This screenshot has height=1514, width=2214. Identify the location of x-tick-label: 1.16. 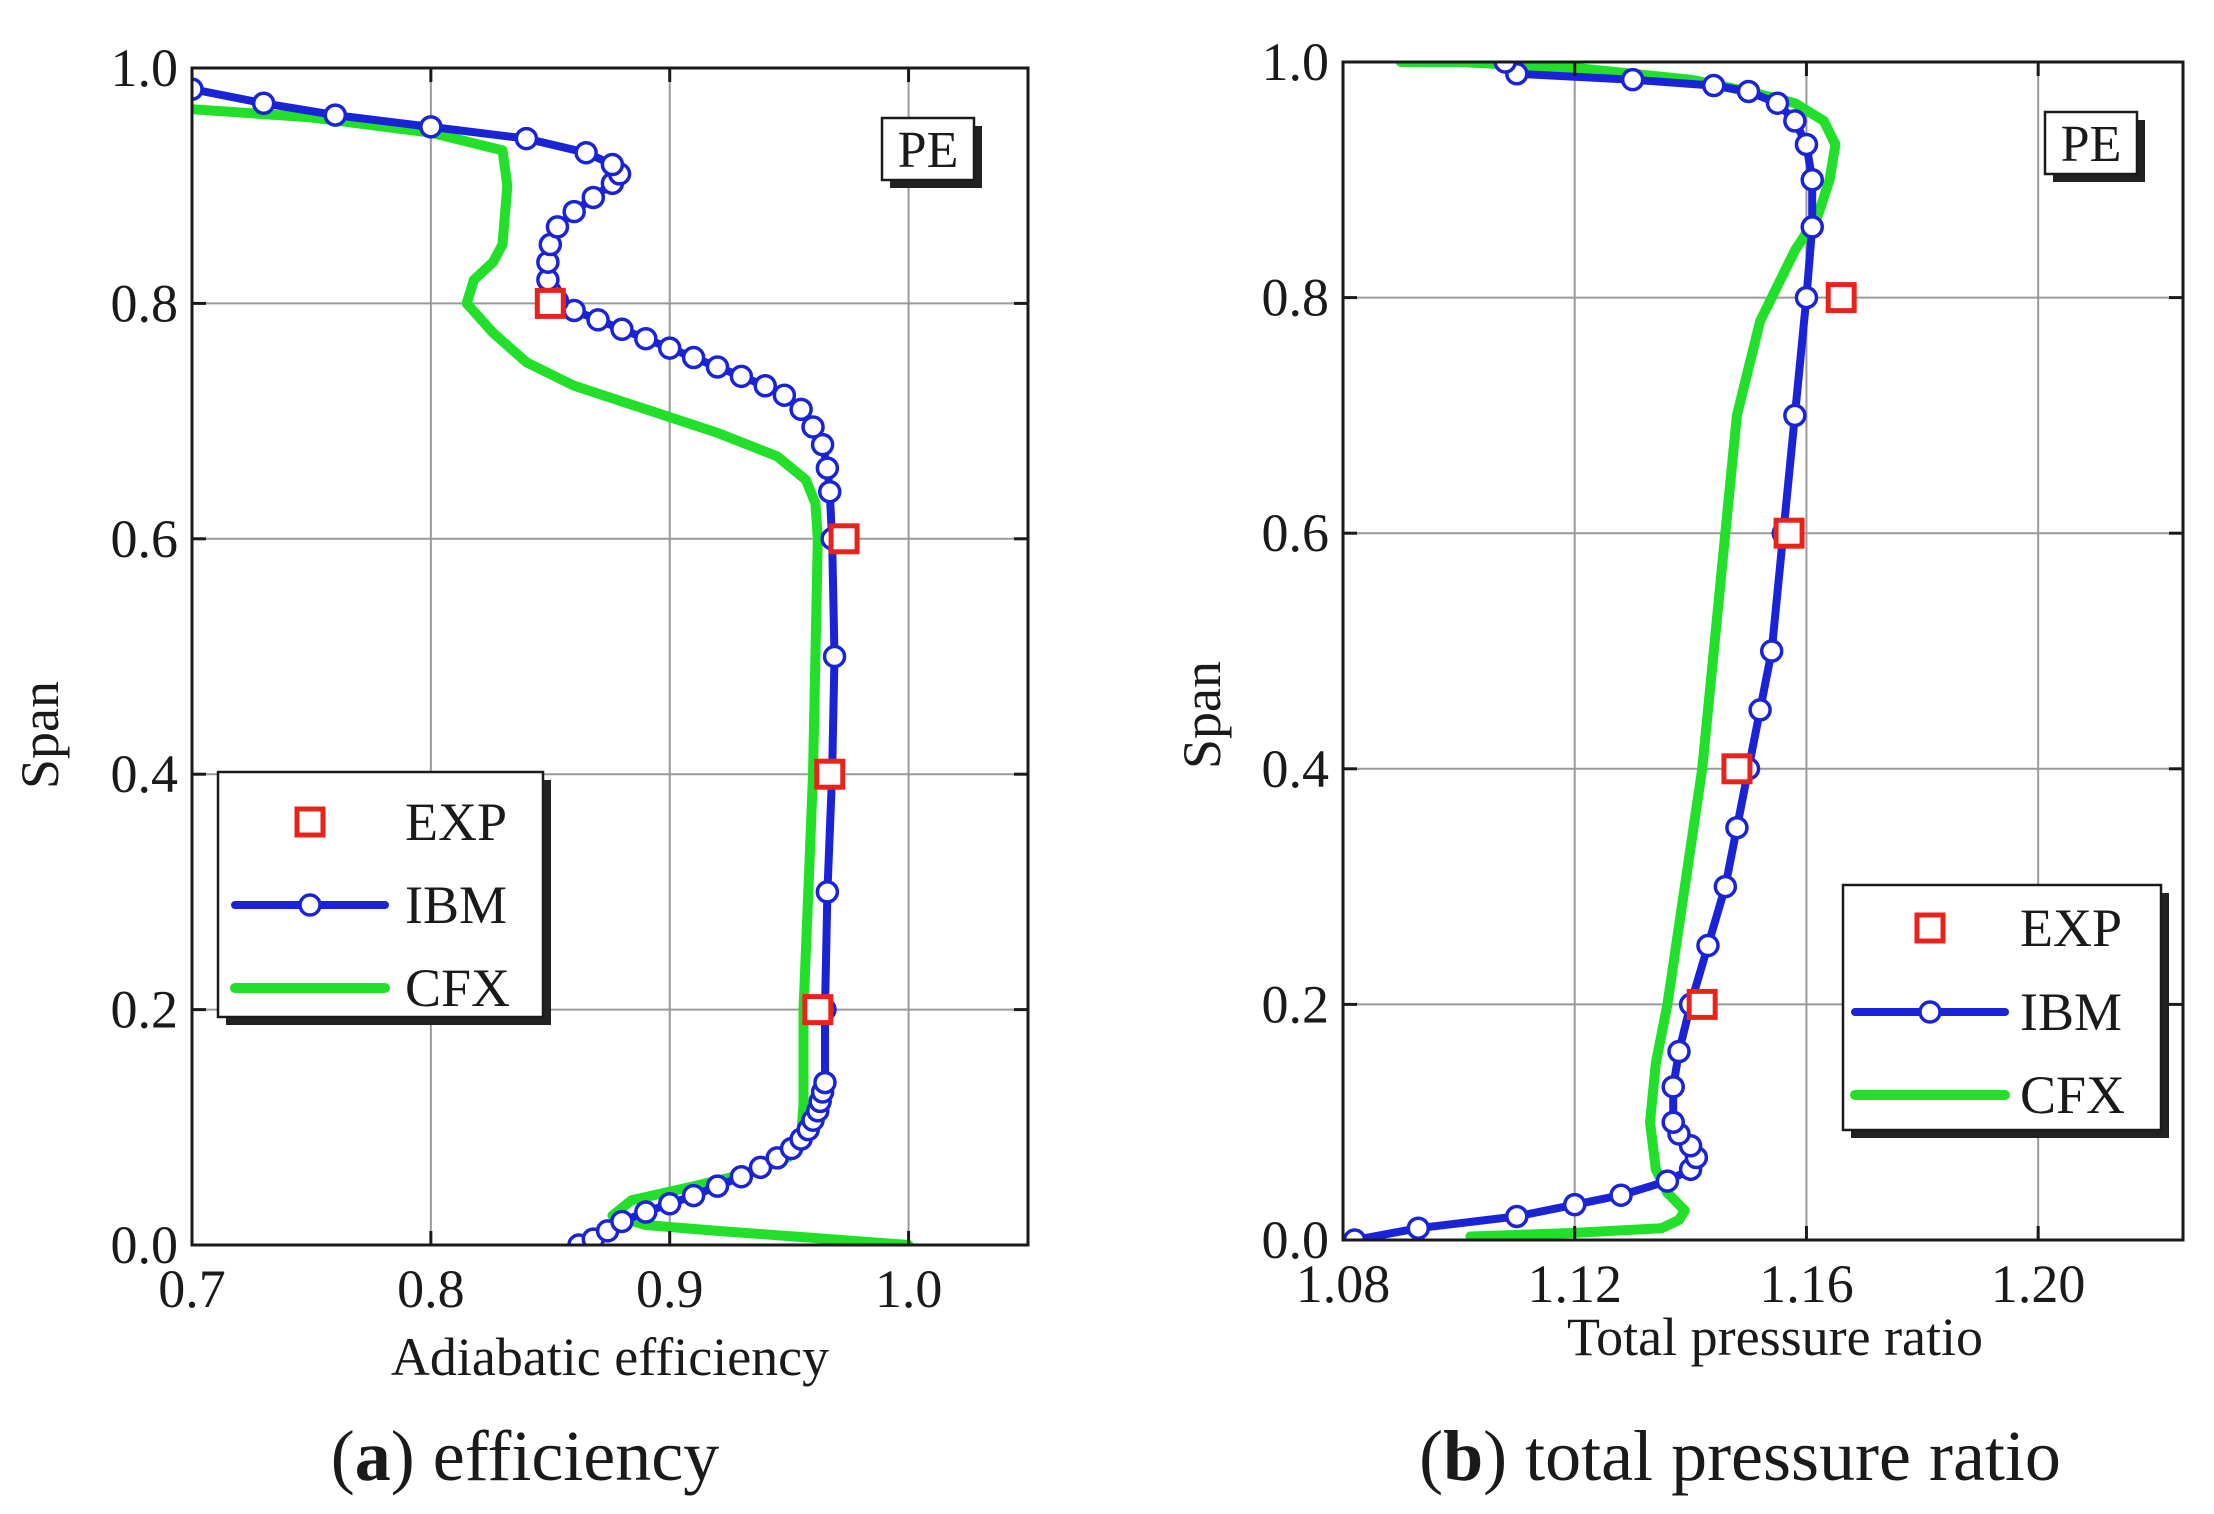
(1806, 1284).